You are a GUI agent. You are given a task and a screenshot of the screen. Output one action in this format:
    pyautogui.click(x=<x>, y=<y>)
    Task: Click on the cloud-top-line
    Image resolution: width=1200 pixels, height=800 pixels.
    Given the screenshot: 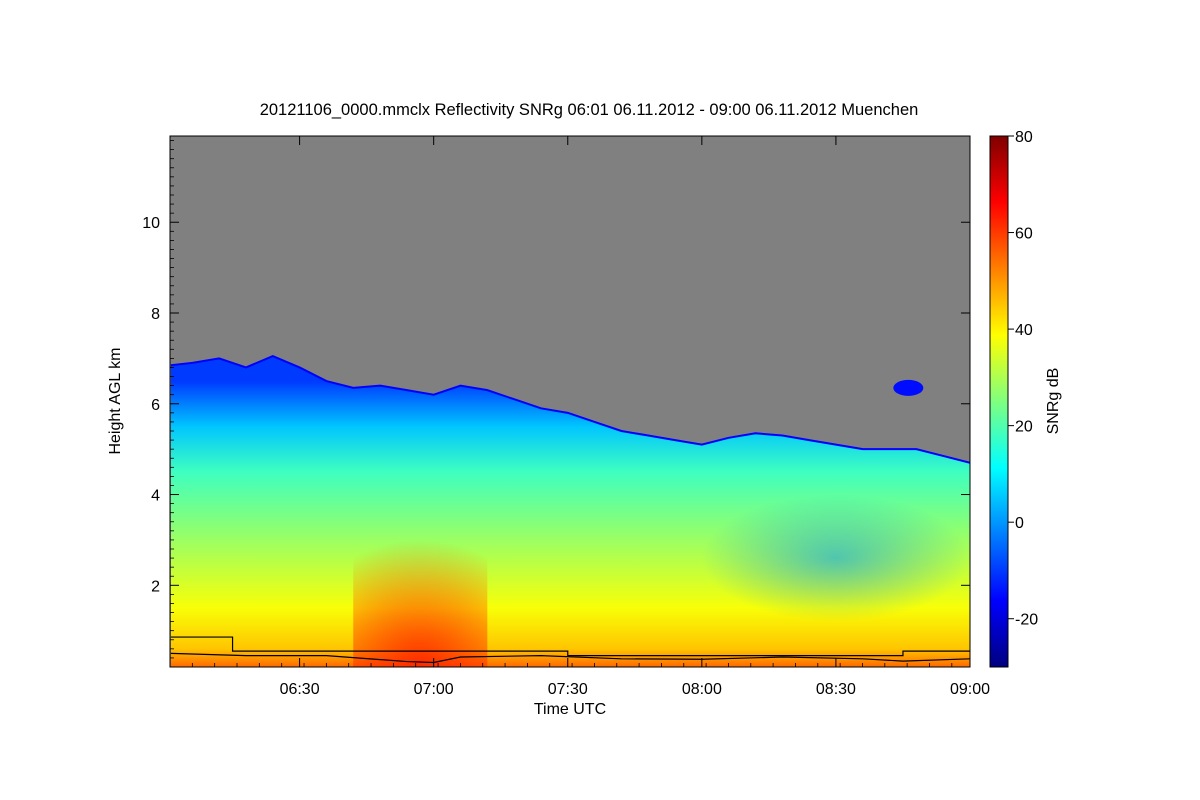 What is the action you would take?
    pyautogui.click(x=570, y=409)
    